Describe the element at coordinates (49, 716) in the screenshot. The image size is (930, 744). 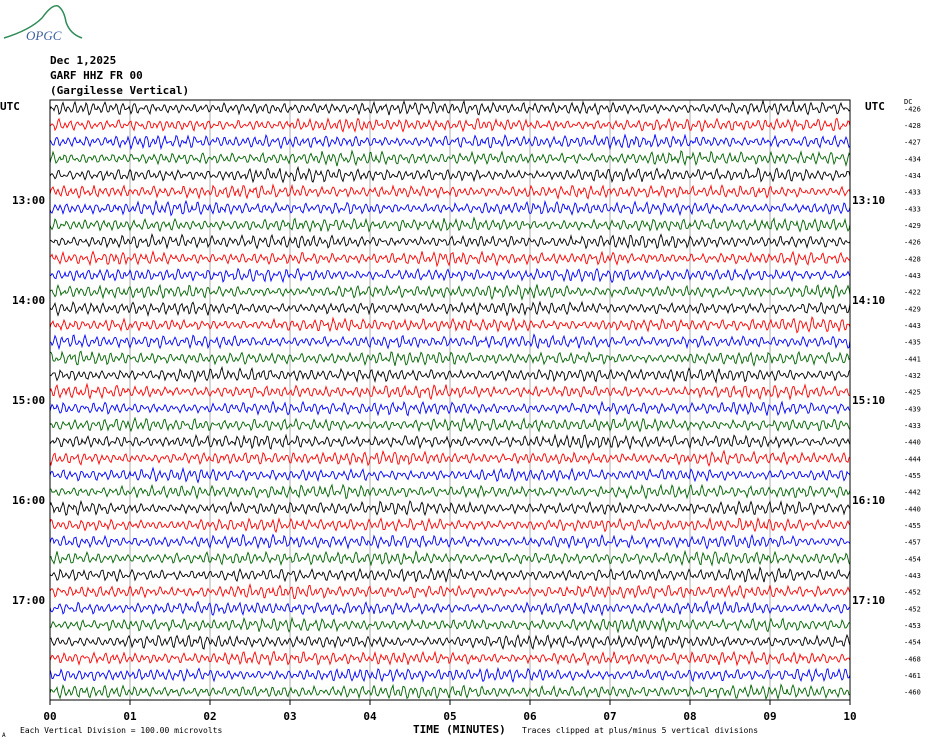
I see `x-tick-label: 00` at that location.